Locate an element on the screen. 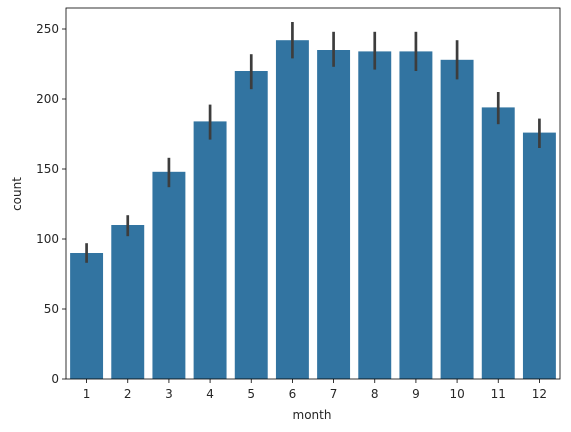 Image resolution: width=571 pixels, height=432 pixels. y-tick-label: 50 is located at coordinates (51, 309).